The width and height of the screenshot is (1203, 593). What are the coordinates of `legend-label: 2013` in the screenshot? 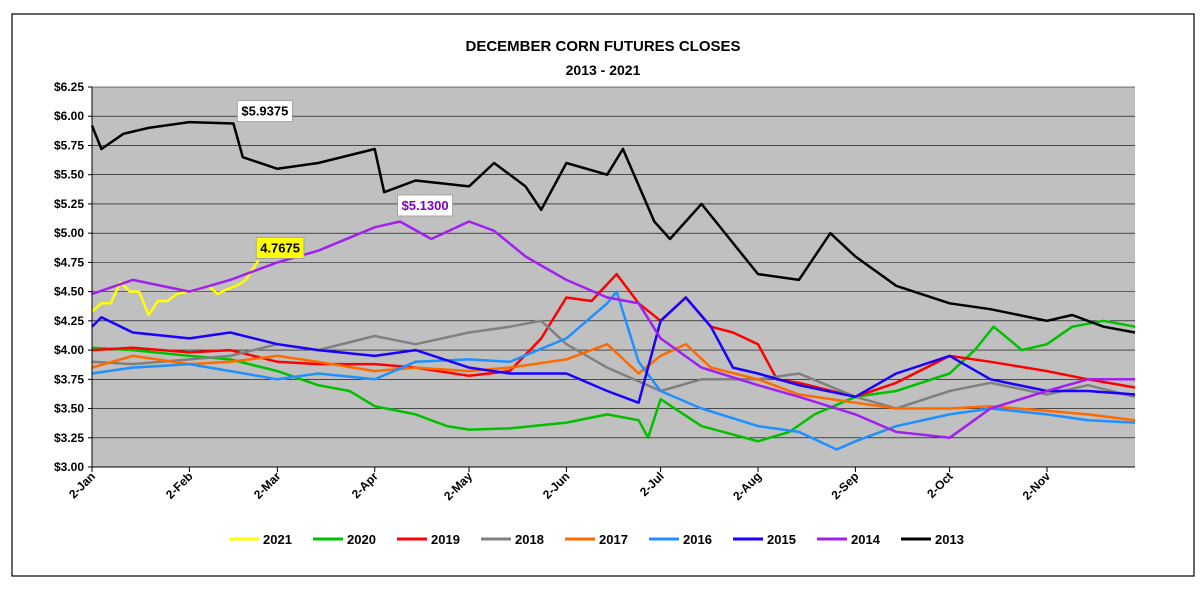 It's located at (949, 539).